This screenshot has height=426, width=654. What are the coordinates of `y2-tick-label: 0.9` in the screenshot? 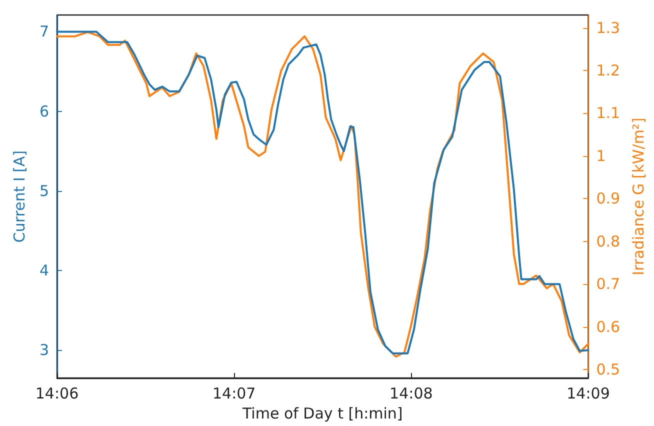 It's located at (608, 199).